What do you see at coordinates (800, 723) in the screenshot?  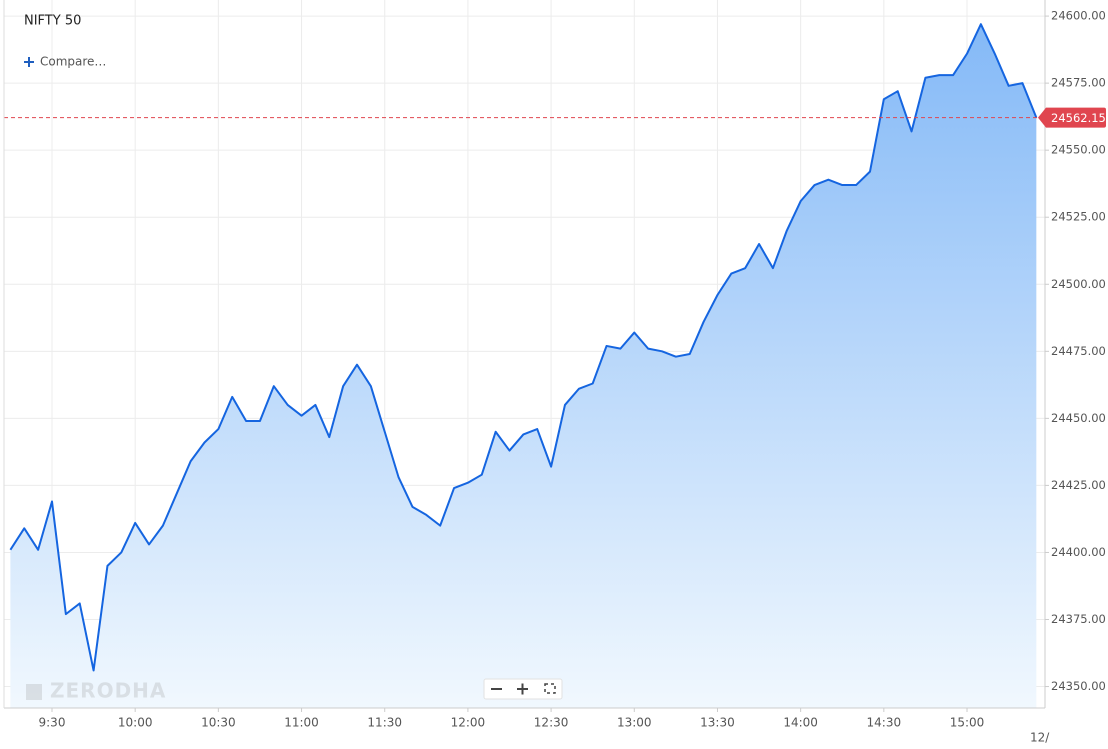 I see `x-tick-label: 14:00` at bounding box center [800, 723].